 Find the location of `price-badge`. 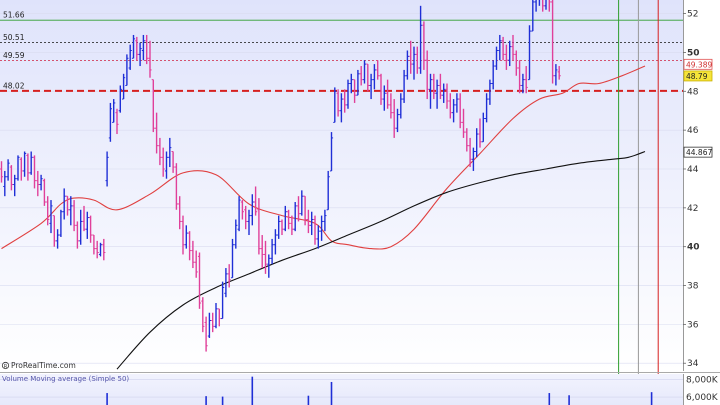

price-badge is located at coordinates (698, 64).